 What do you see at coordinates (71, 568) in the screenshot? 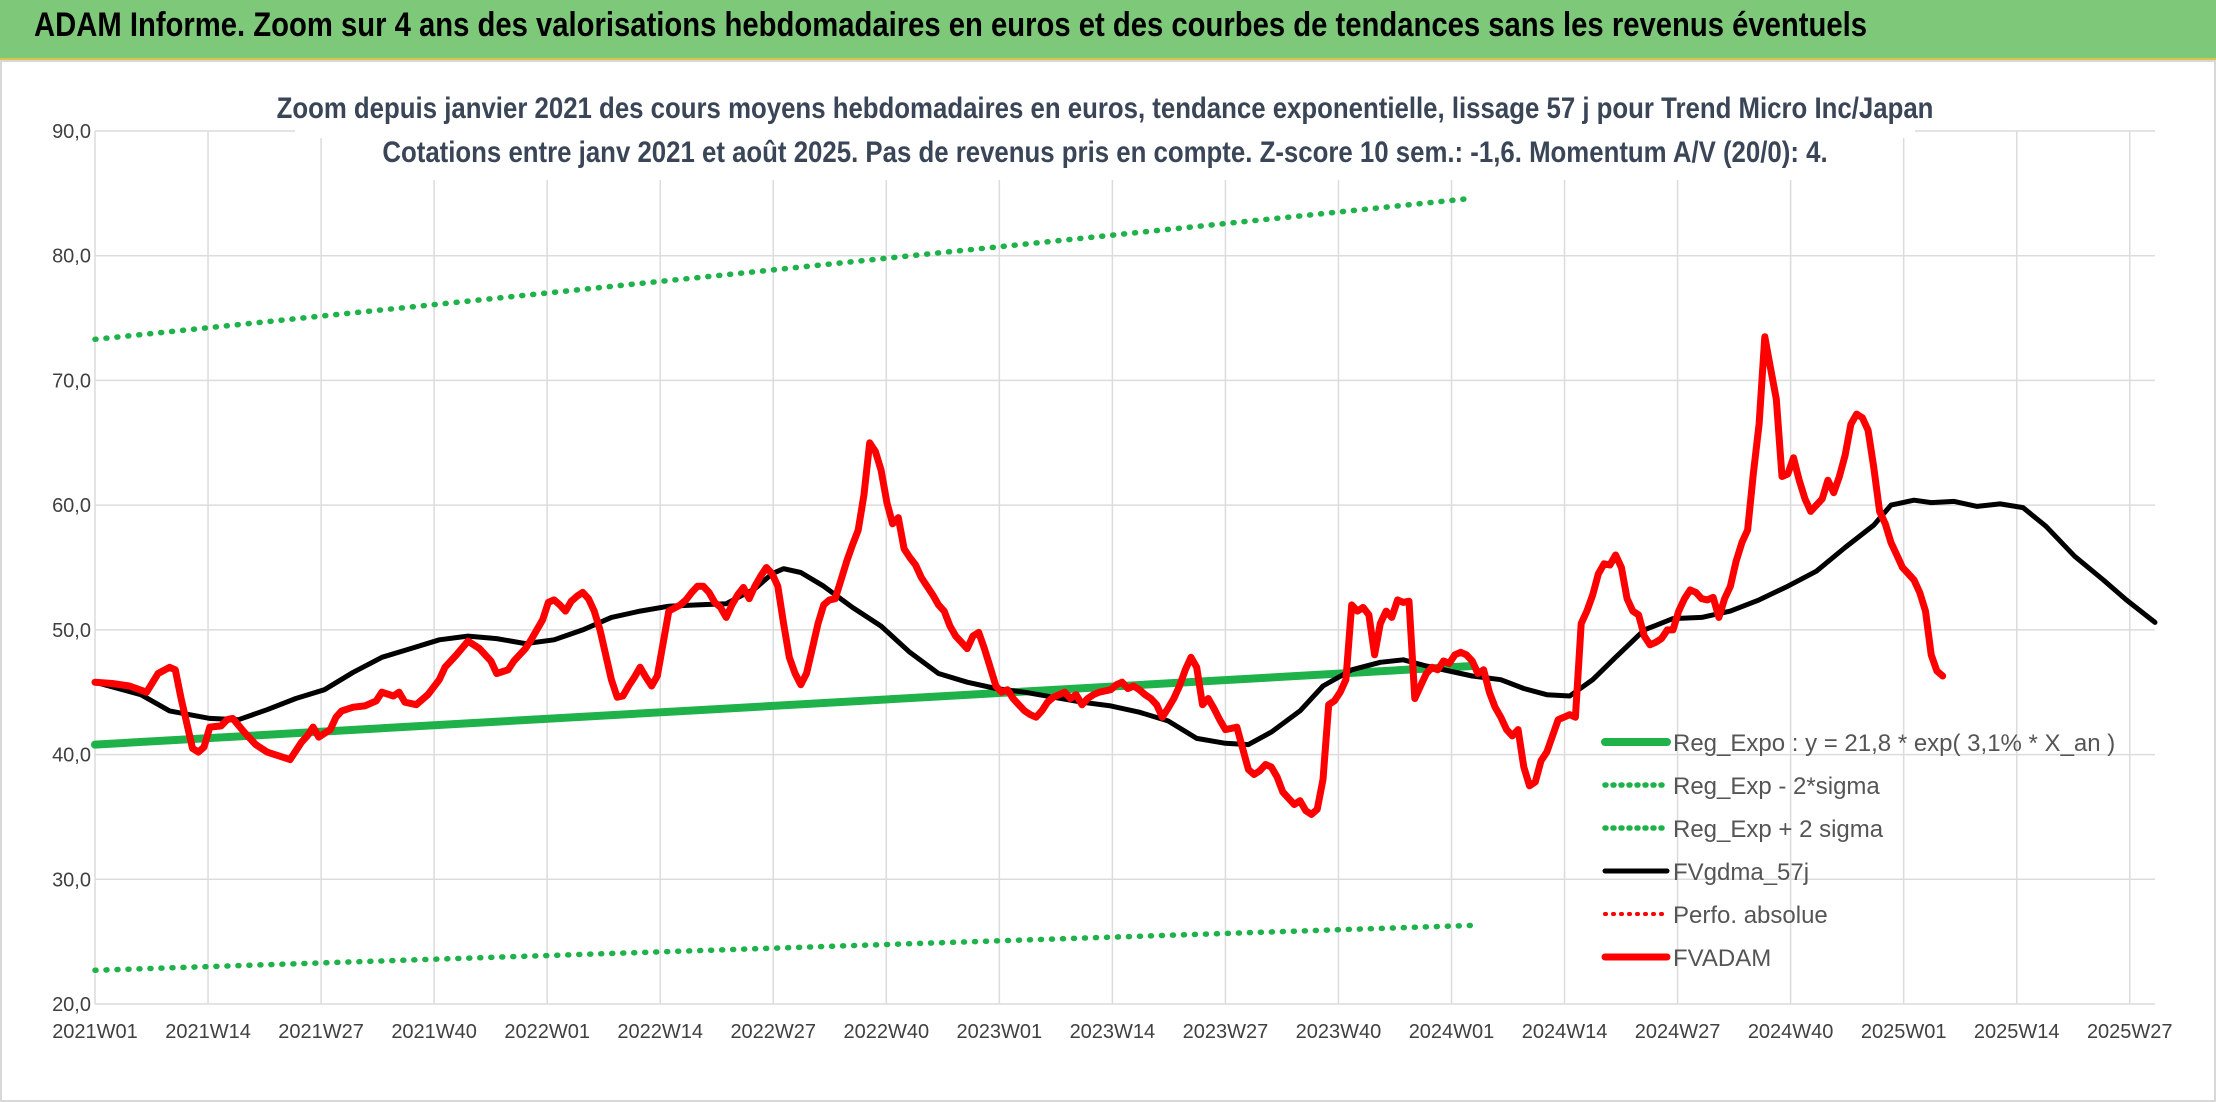
I see `y-axis-tick-labels: 20,0 30,0 40,0 50,0 60,0 70,0 80,0 90,0` at bounding box center [71, 568].